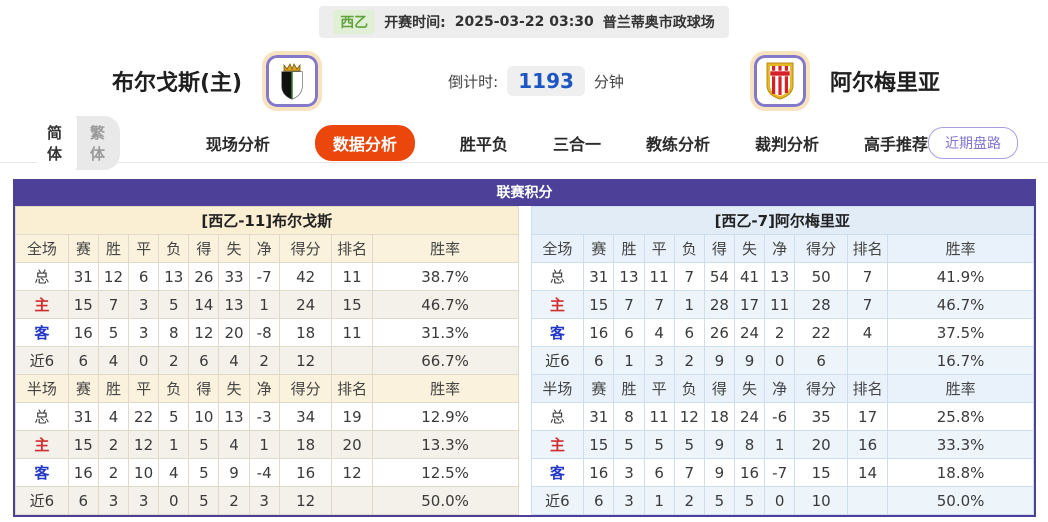 This screenshot has width=1048, height=522. What do you see at coordinates (895, 144) in the screenshot?
I see `nav-tab: 高手推荐` at bounding box center [895, 144].